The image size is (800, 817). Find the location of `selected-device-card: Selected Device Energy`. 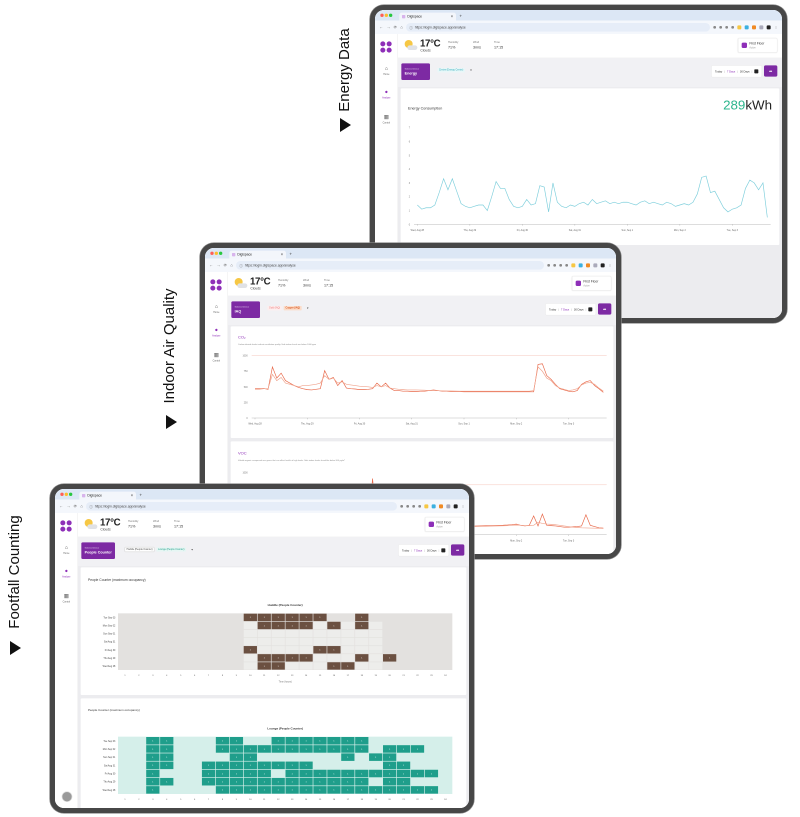

selected-device-card: Selected Device Energy is located at coordinates (415, 71).